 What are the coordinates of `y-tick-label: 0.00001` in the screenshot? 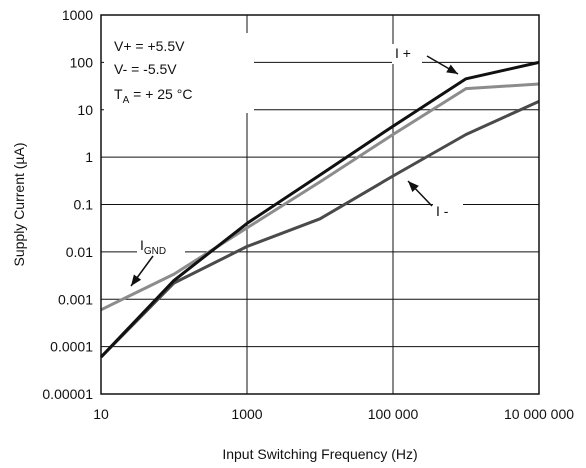 It's located at (67, 394).